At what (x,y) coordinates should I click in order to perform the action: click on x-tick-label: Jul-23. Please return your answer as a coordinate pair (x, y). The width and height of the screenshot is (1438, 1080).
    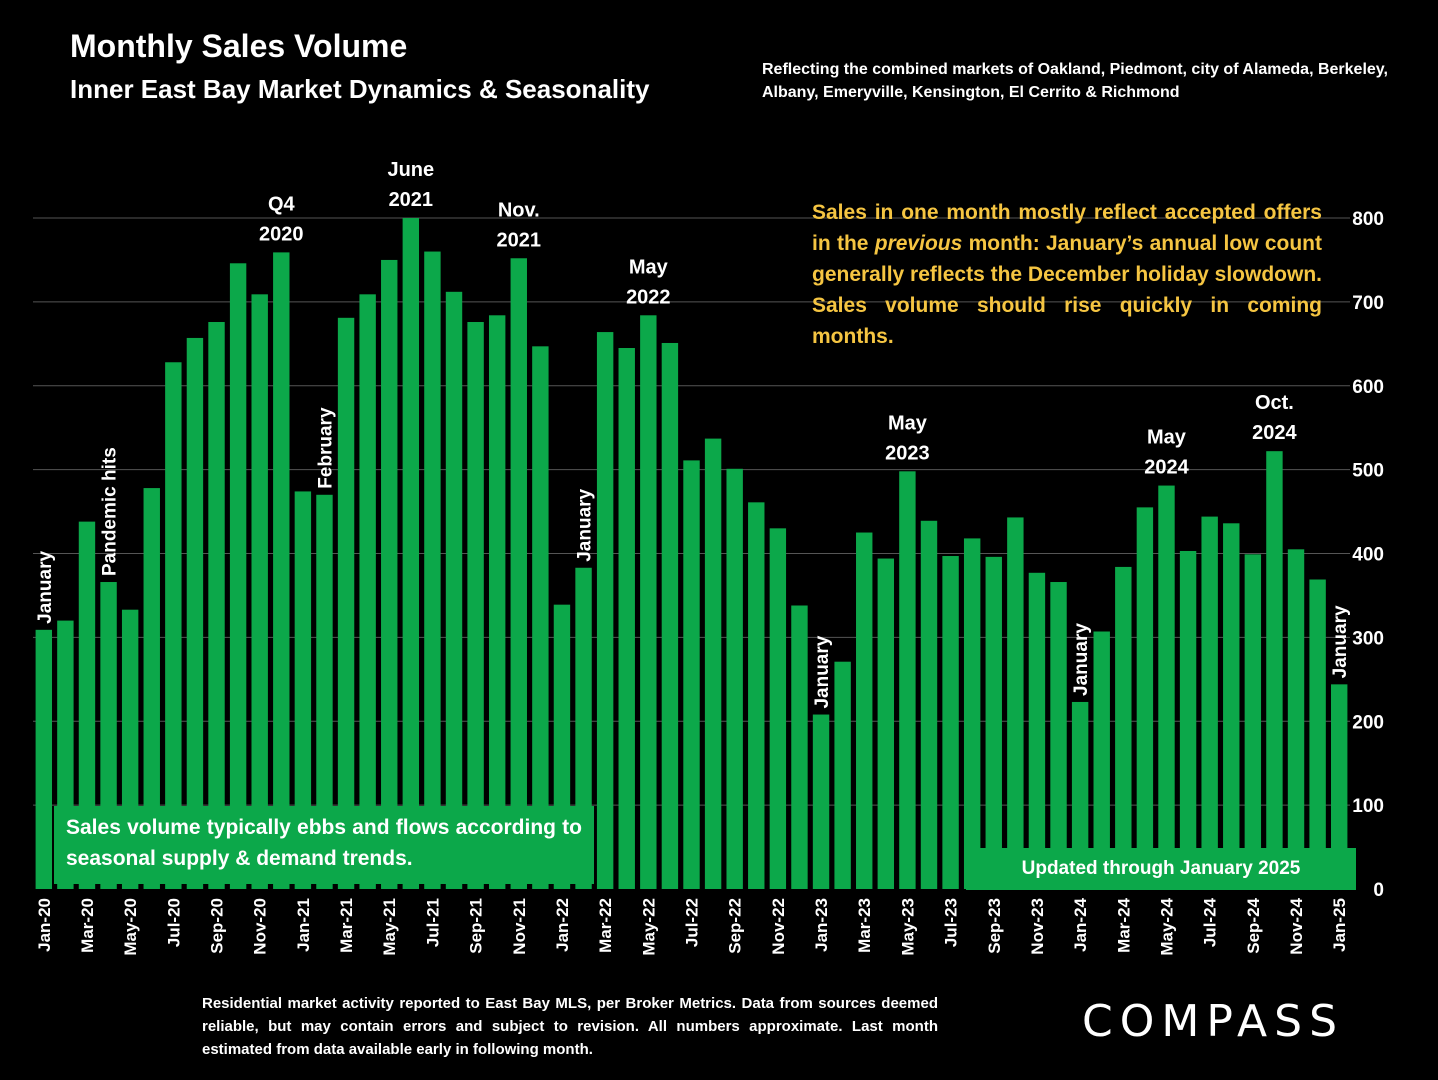
    Looking at the image, I should click on (951, 922).